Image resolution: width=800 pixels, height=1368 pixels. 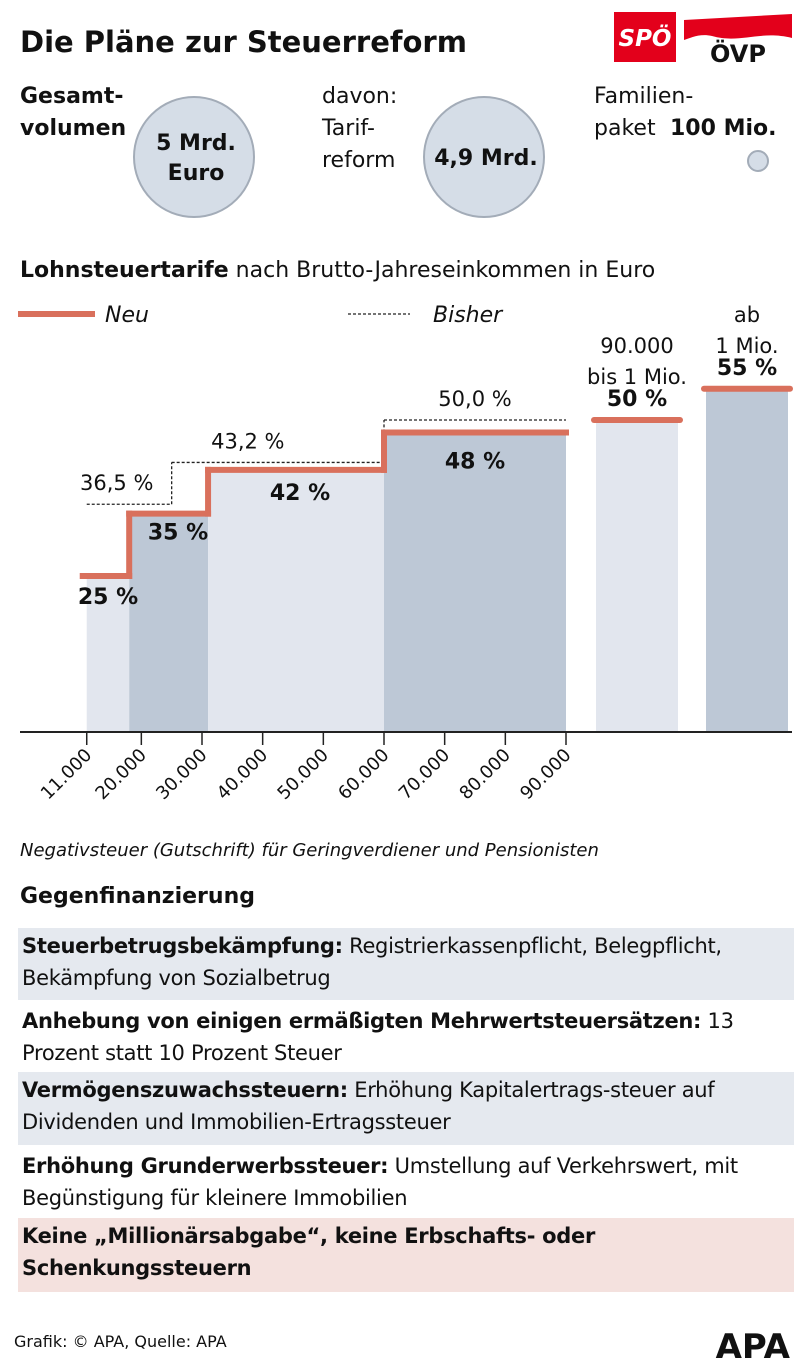 I want to click on legend-label: Bisher, so click(x=468, y=315).